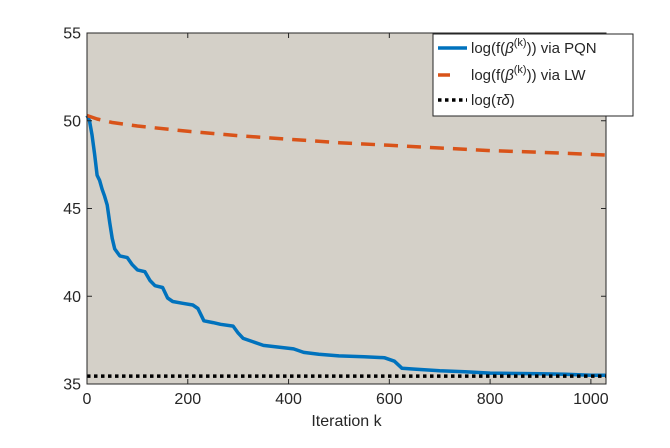  What do you see at coordinates (346, 421) in the screenshot?
I see `x-axis-title: Iteration k` at bounding box center [346, 421].